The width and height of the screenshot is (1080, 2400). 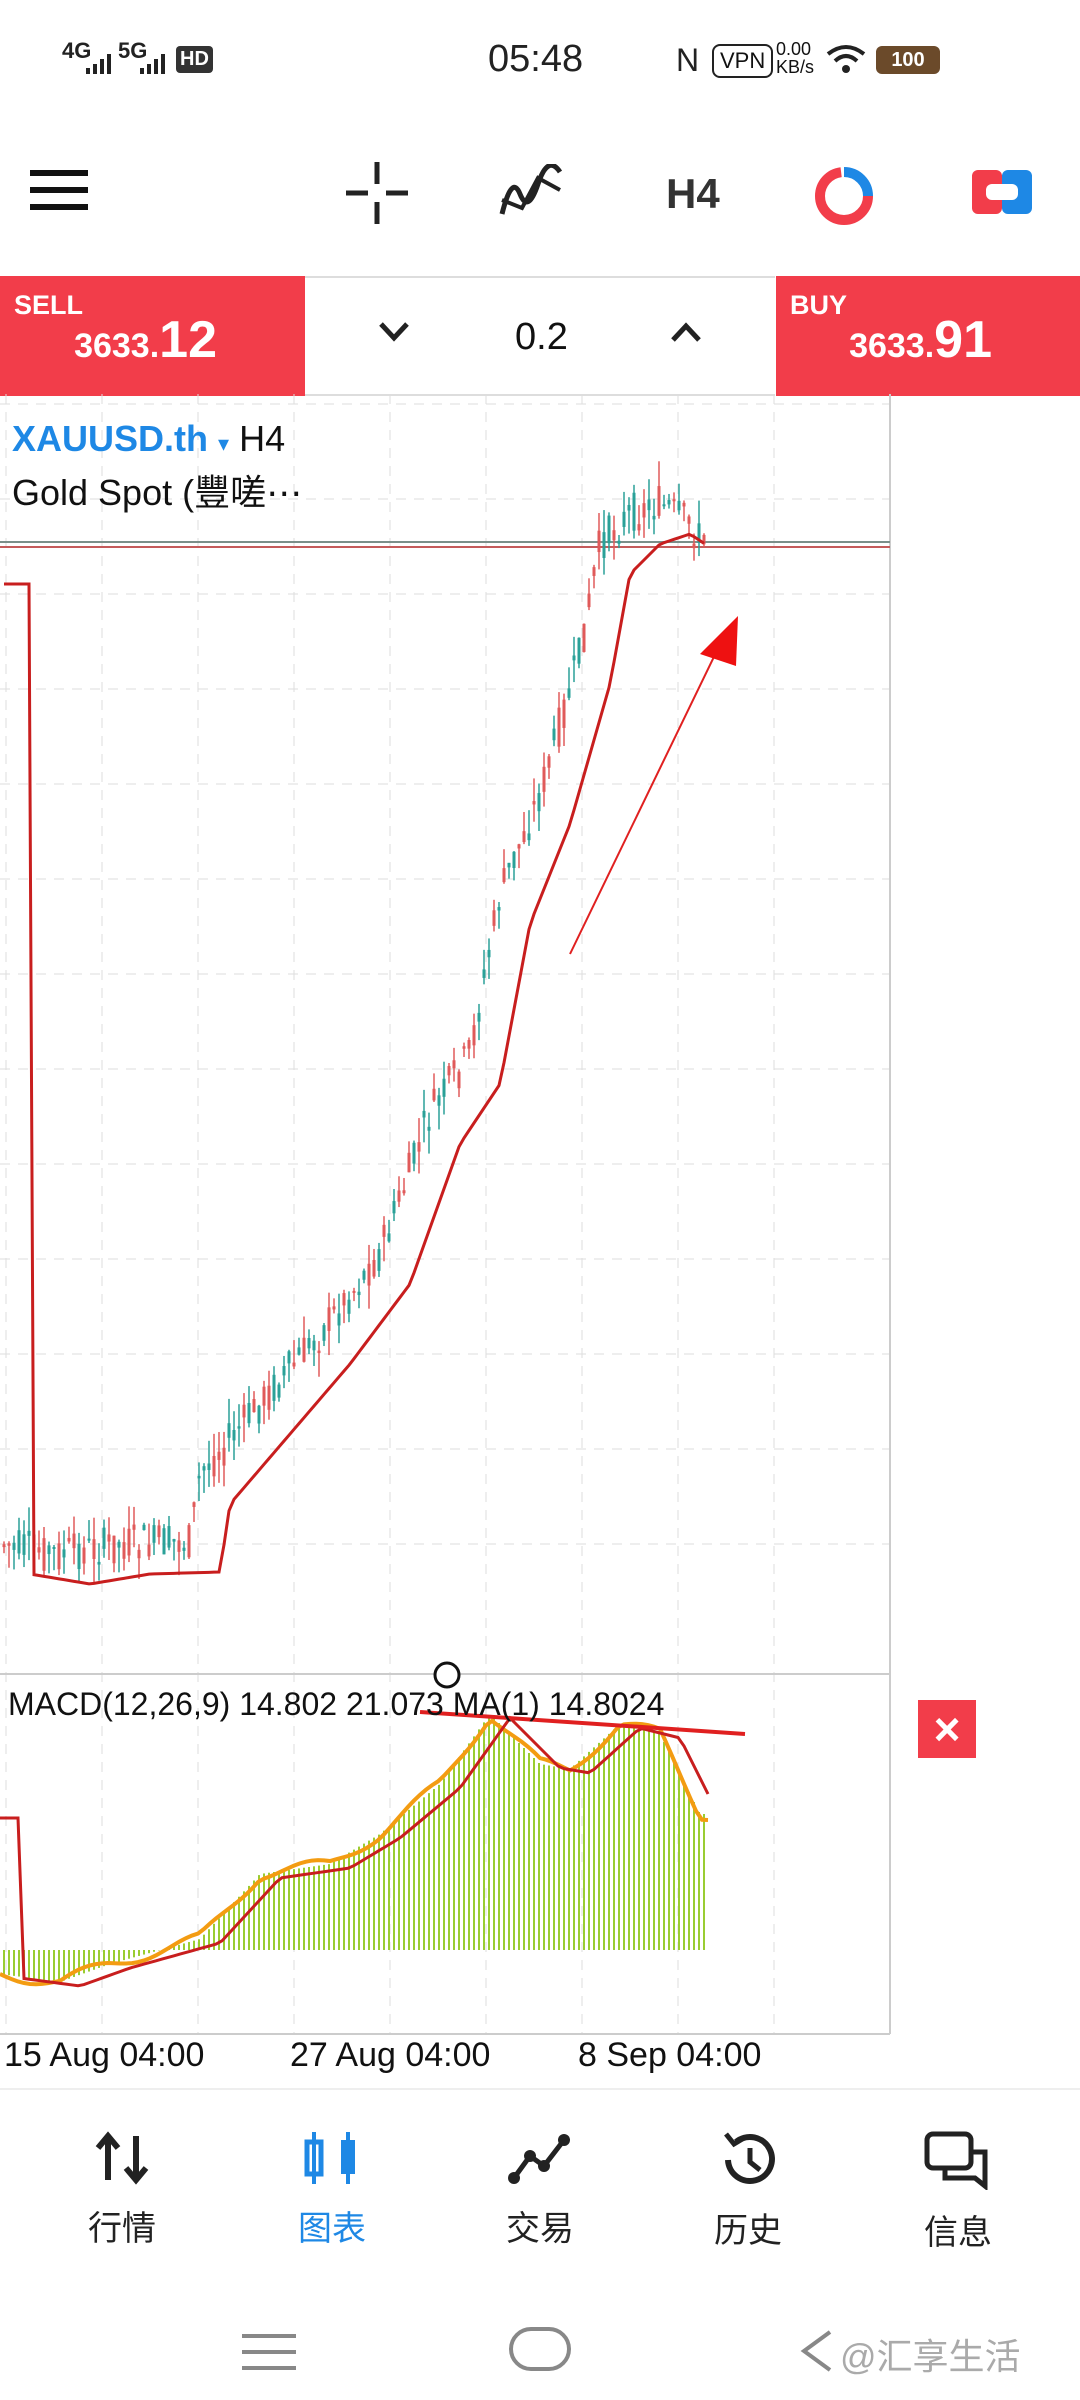 What do you see at coordinates (958, 2233) in the screenshot?
I see `nav-label: 信息` at bounding box center [958, 2233].